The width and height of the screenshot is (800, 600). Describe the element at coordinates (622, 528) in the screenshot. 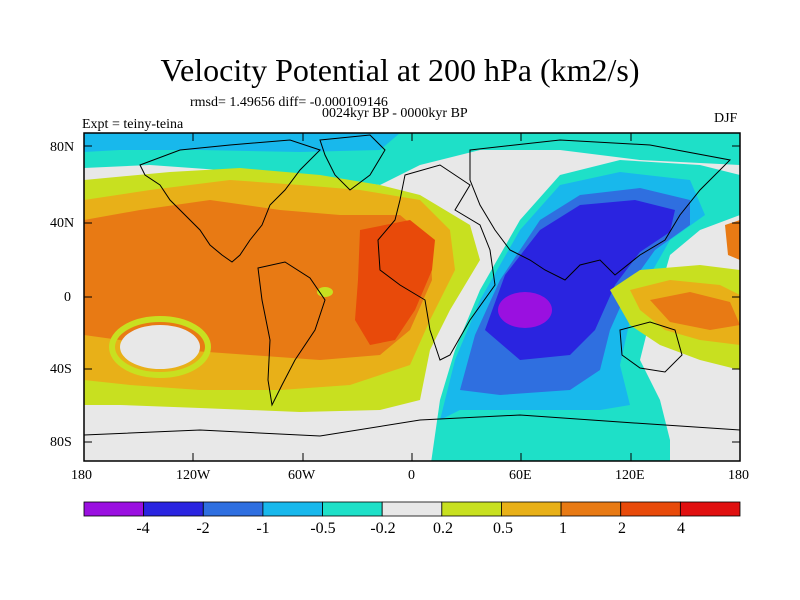

I see `colorbar-label: 2` at that location.